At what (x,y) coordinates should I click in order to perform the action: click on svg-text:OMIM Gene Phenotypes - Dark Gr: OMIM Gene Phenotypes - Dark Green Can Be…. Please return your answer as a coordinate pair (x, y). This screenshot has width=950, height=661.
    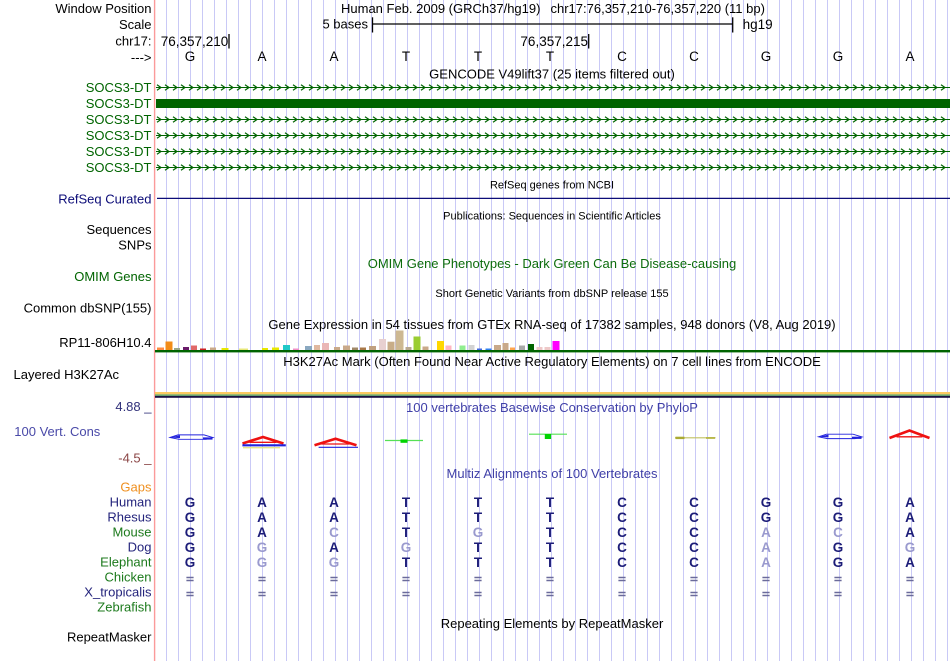
    Looking at the image, I should click on (552, 263).